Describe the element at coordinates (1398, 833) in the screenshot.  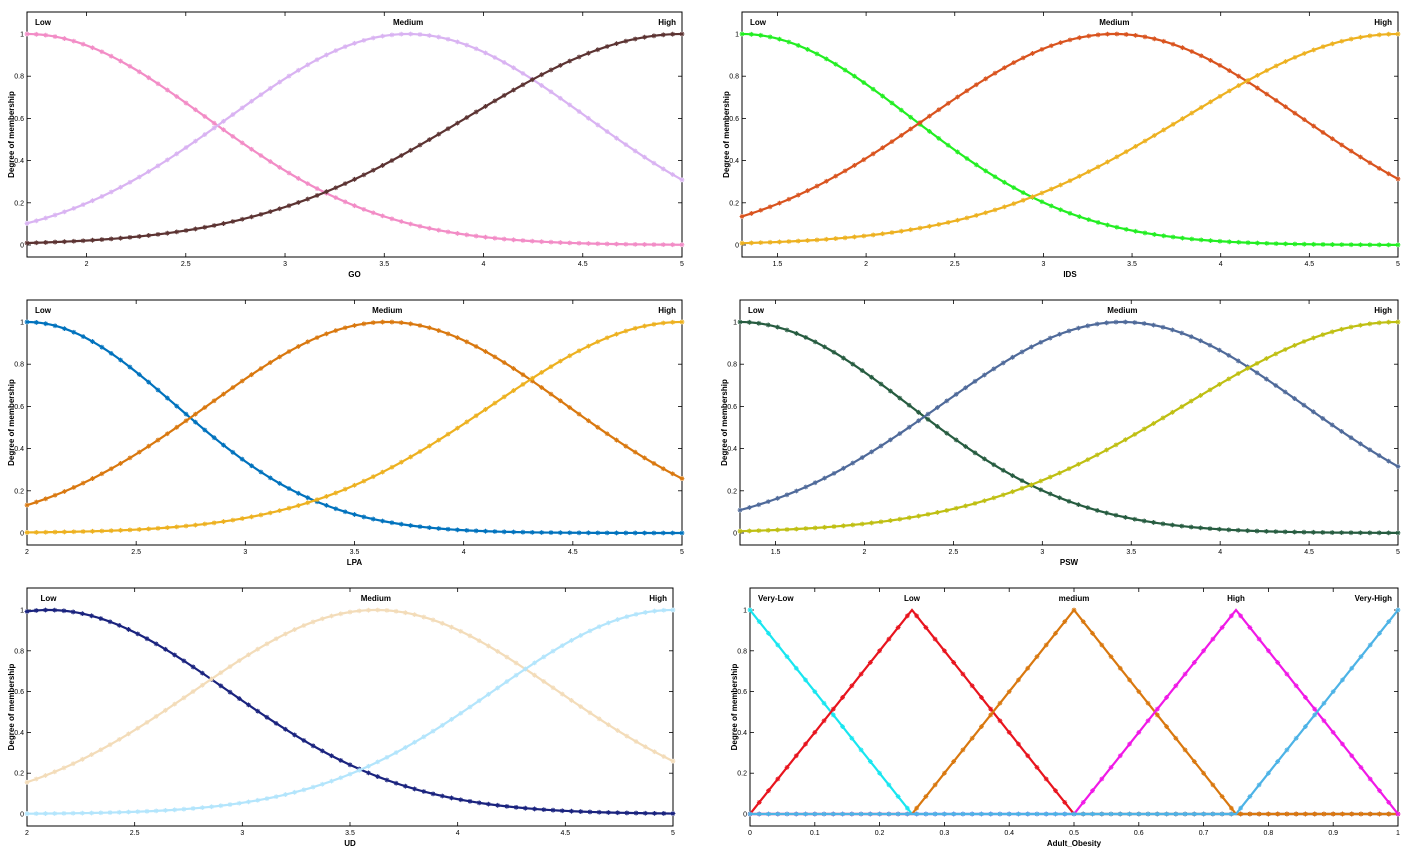
I see `x-tick-label: 1` at that location.